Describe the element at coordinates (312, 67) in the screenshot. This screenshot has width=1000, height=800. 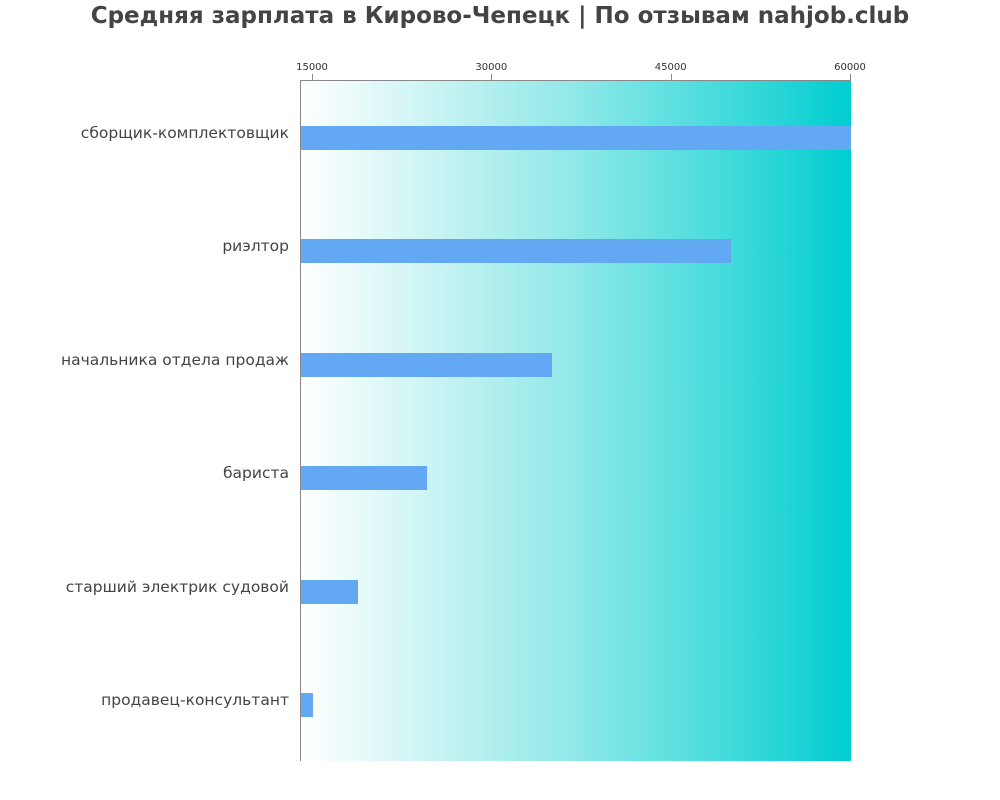
I see `x-tick-label: 15000` at that location.